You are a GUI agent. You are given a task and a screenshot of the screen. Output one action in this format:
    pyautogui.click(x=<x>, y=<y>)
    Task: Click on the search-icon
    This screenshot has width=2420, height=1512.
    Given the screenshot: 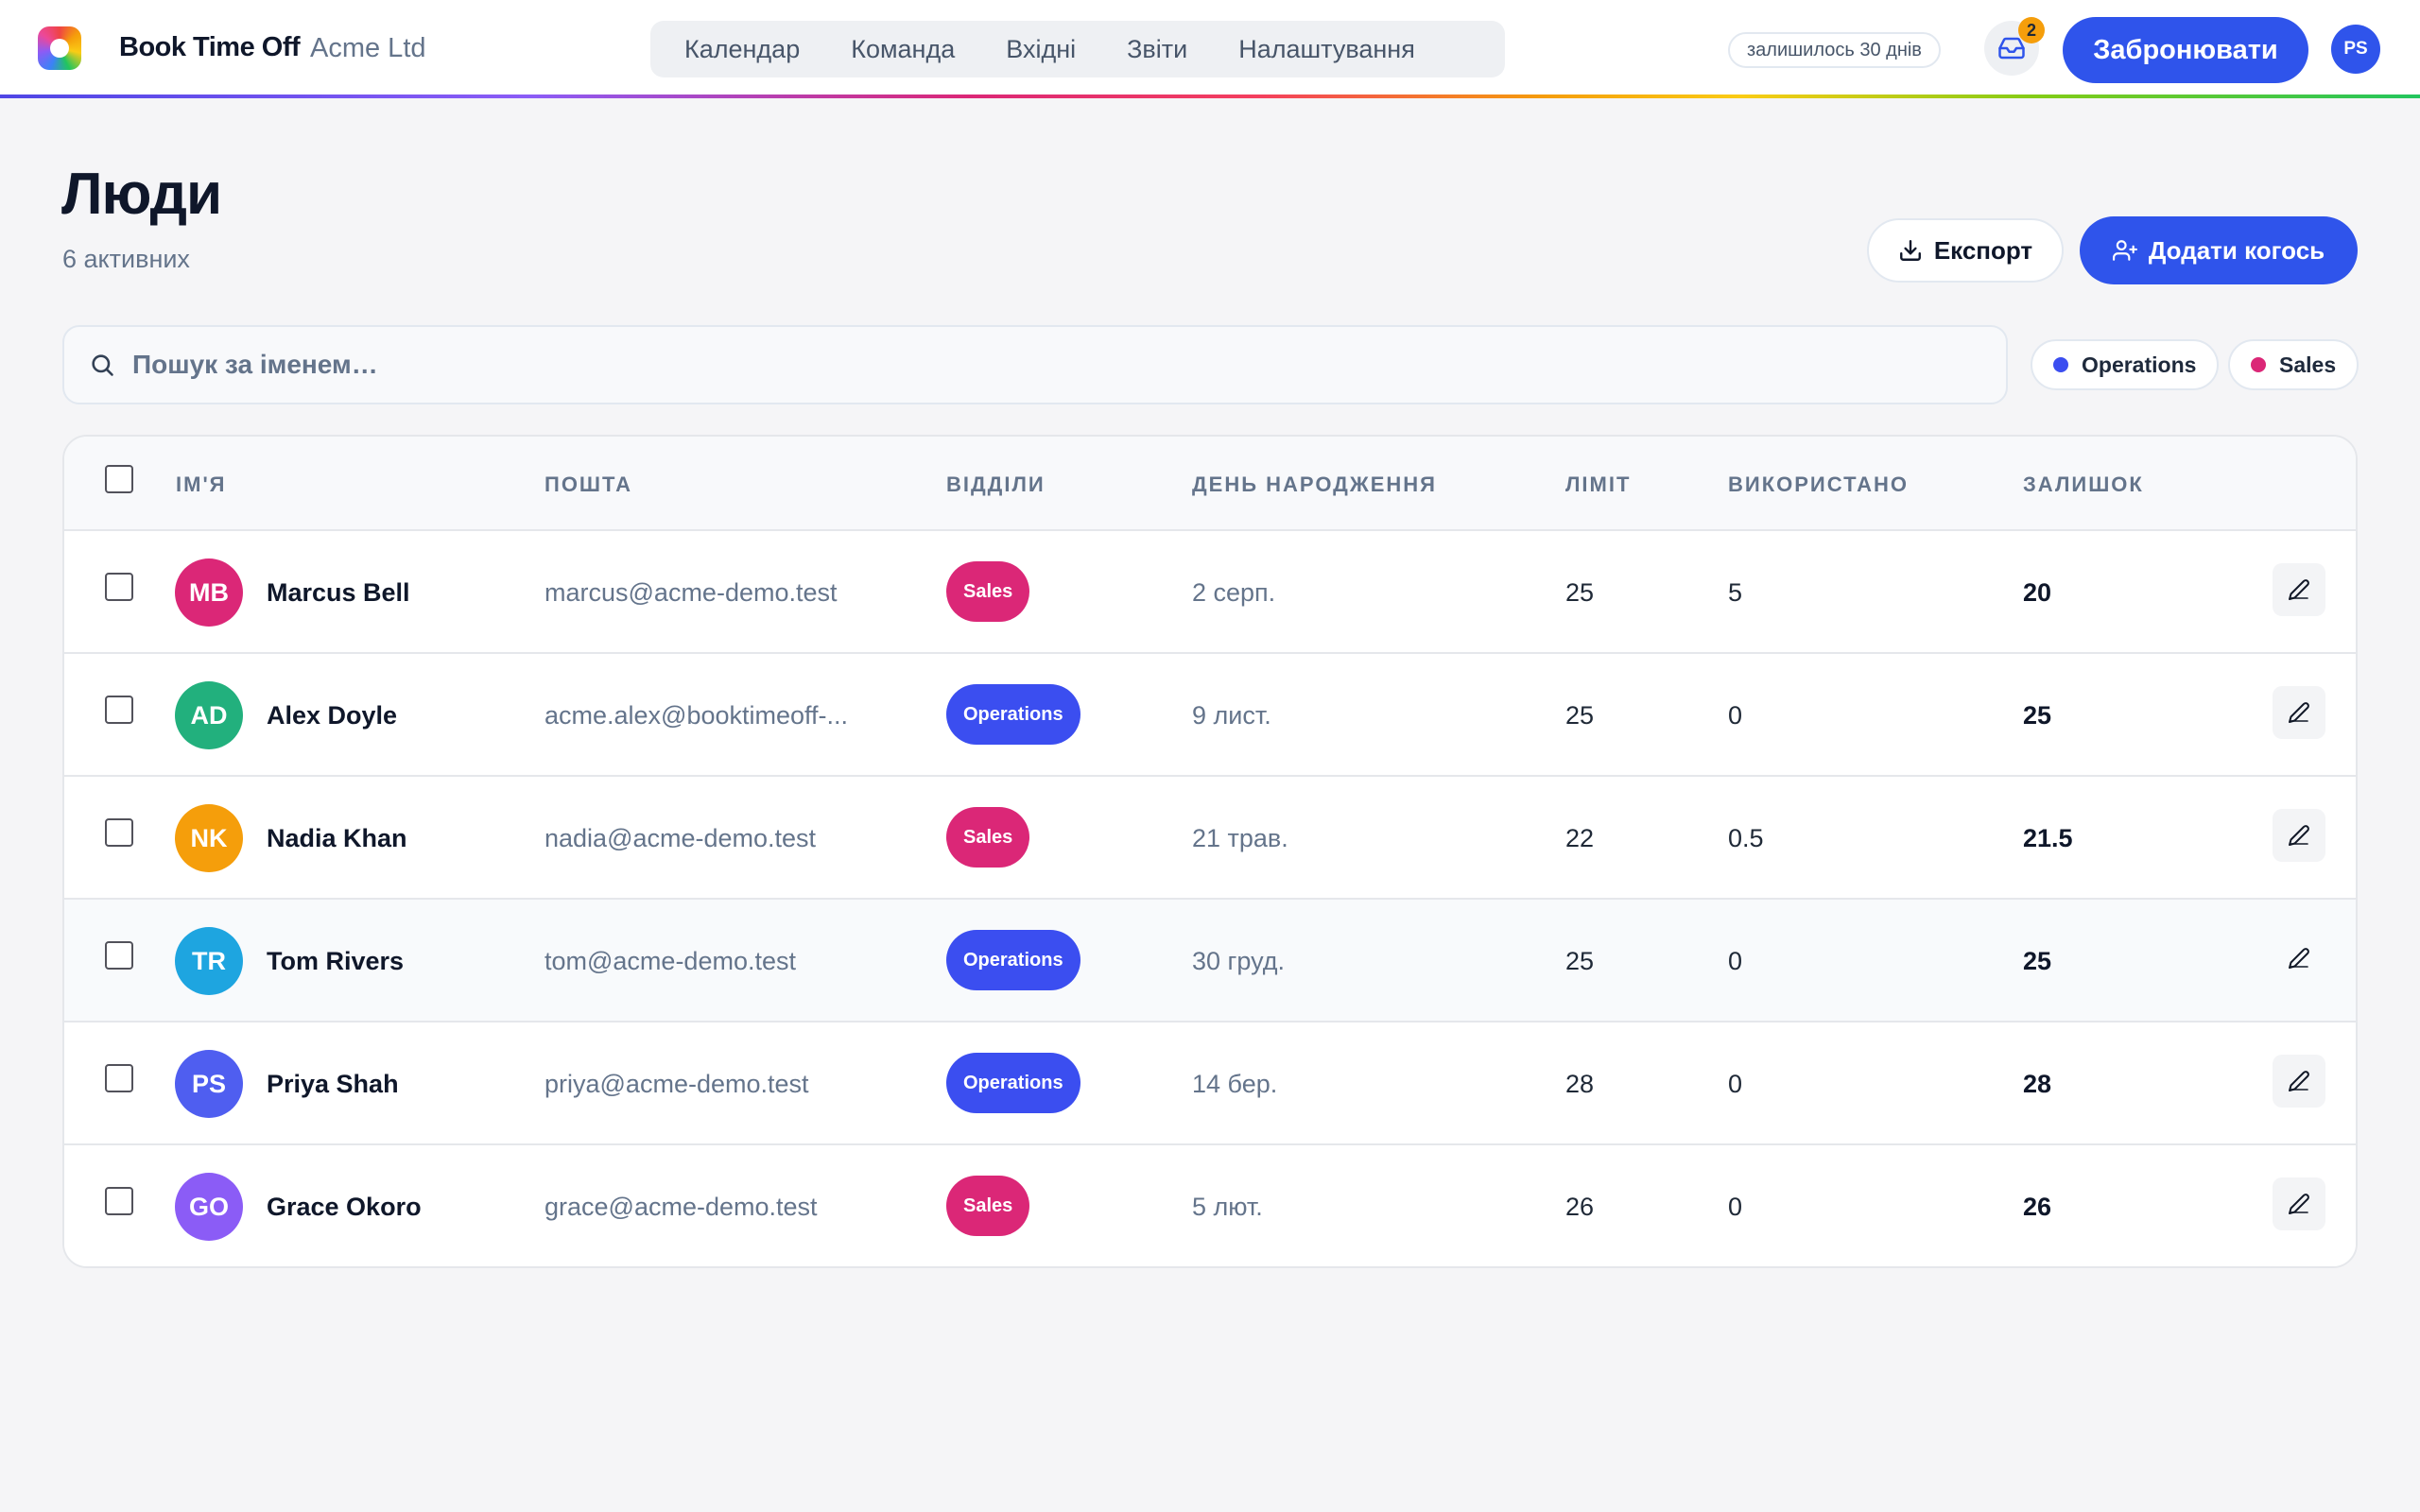 What is the action you would take?
    pyautogui.click(x=103, y=365)
    